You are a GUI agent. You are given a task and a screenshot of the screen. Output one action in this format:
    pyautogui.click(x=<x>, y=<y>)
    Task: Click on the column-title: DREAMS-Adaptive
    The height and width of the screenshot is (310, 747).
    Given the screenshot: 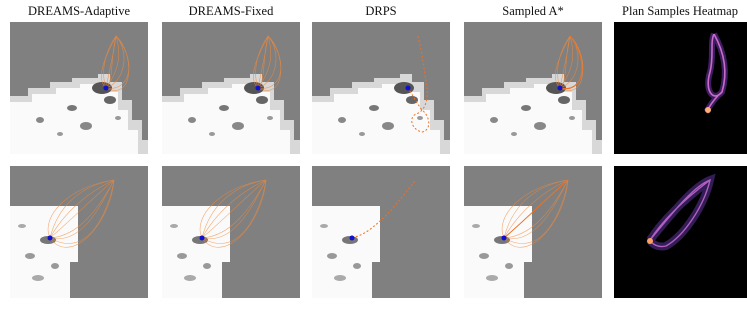 What is the action you would take?
    pyautogui.click(x=79, y=11)
    